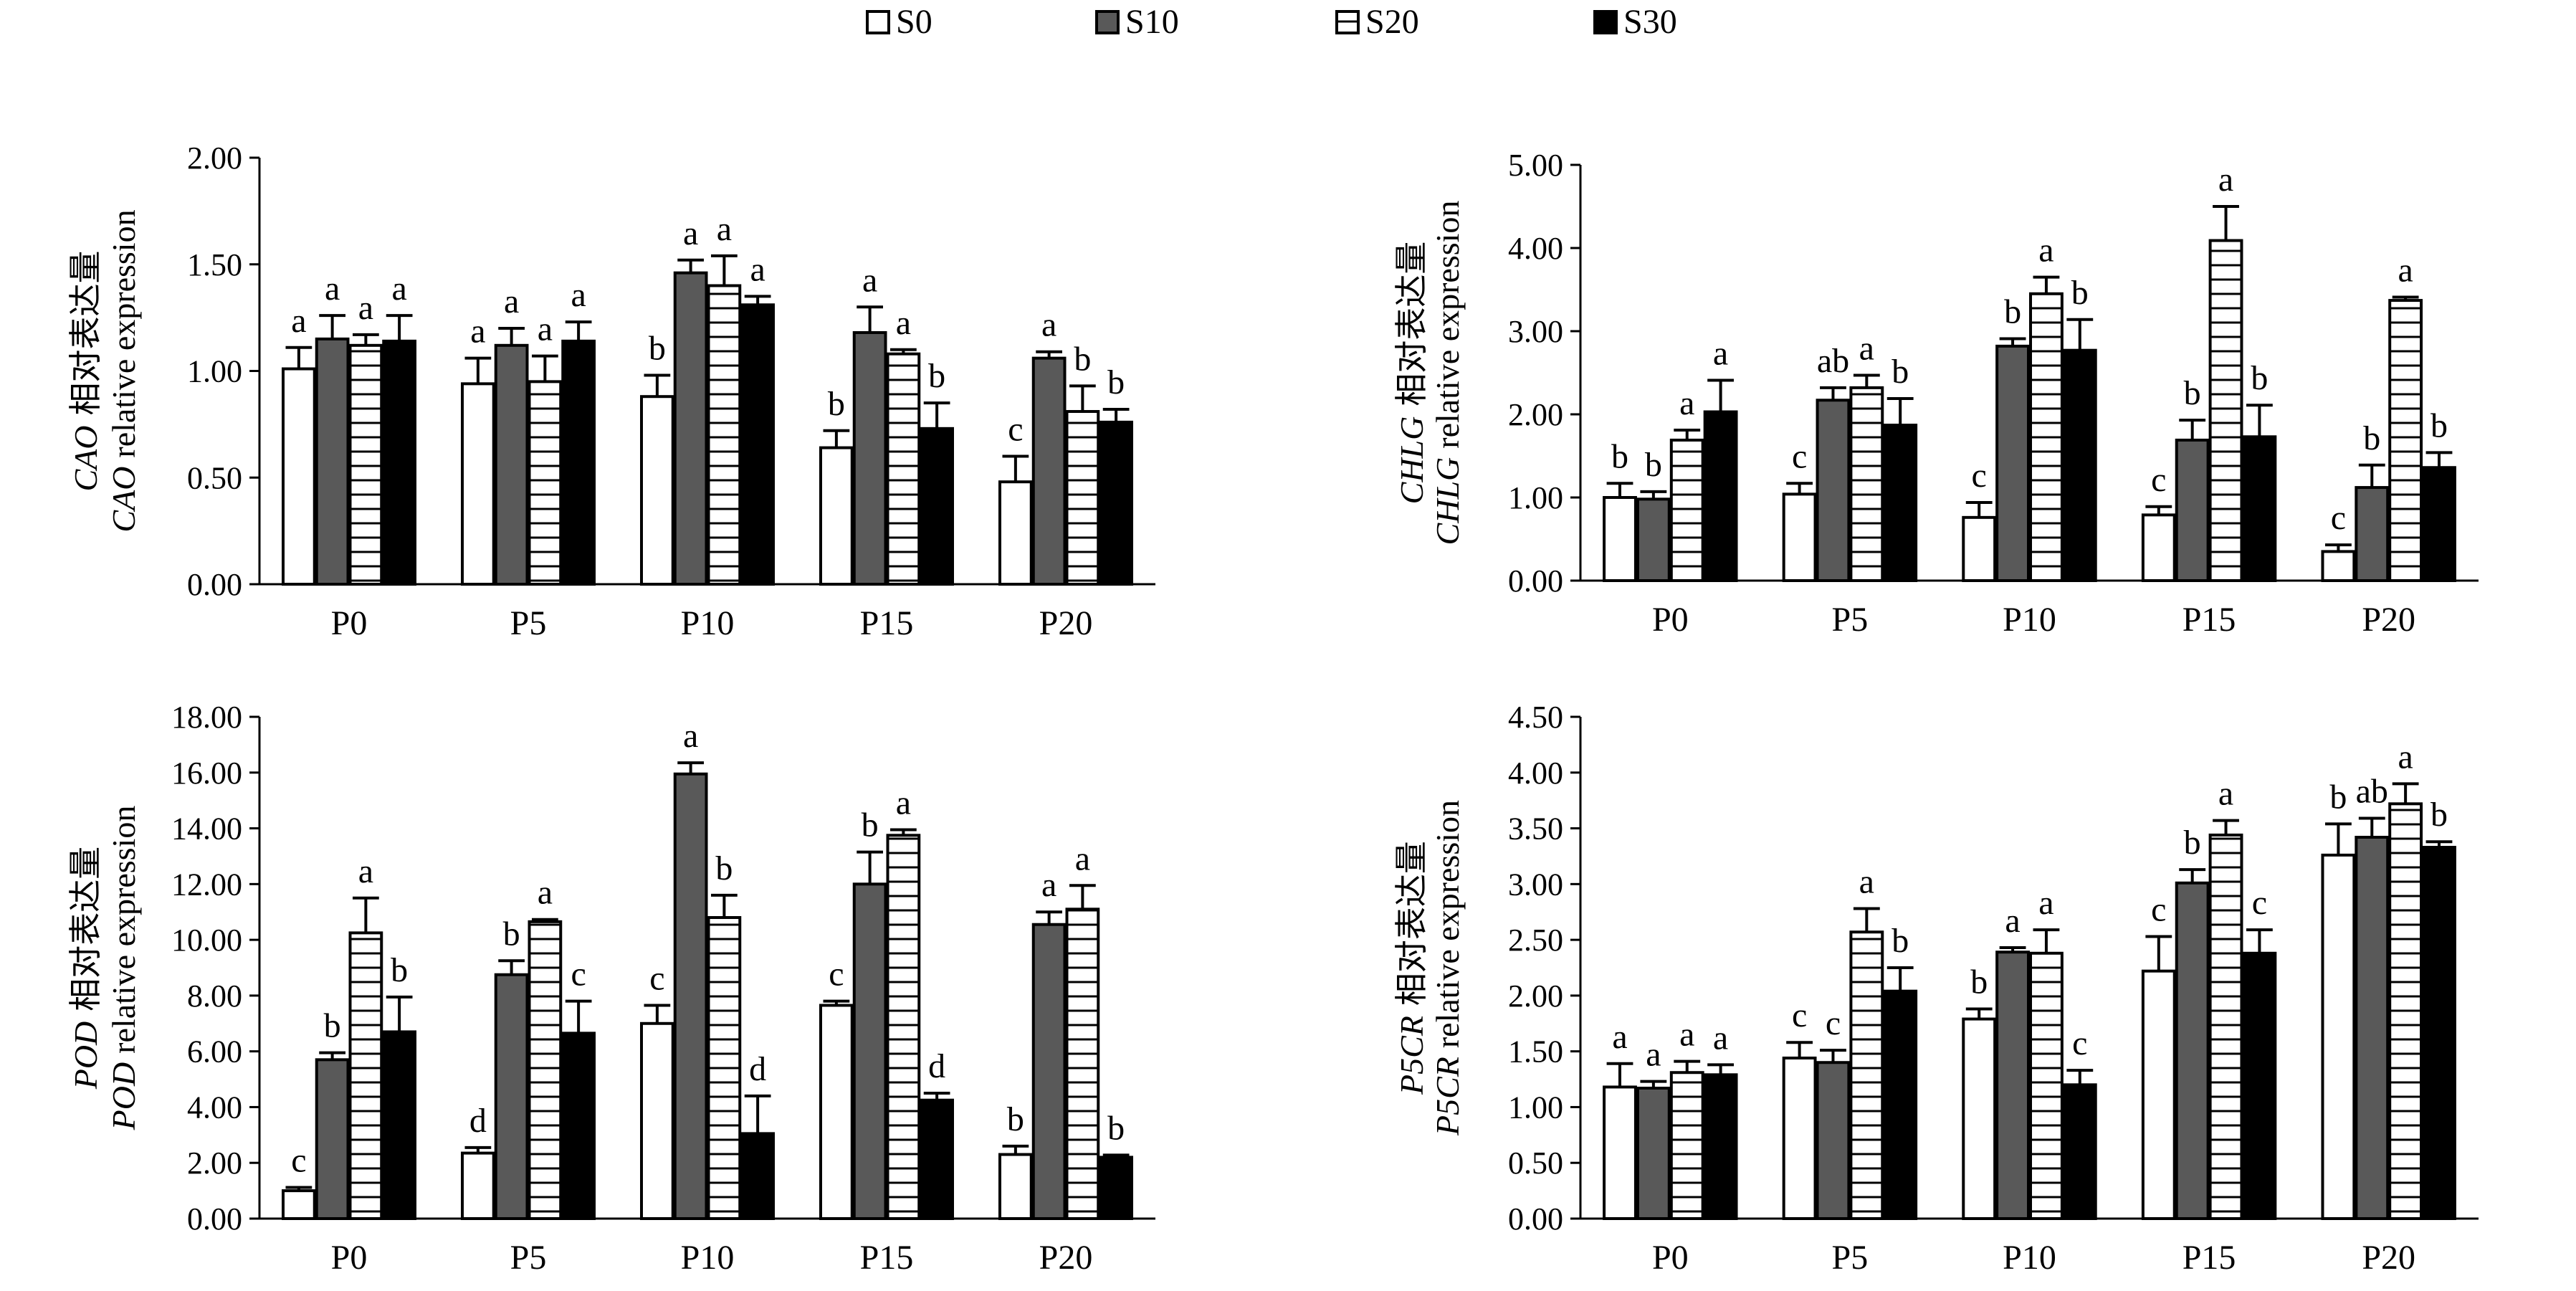 The width and height of the screenshot is (2576, 1291). I want to click on bar-pod-p5-s20, so click(545, 1070).